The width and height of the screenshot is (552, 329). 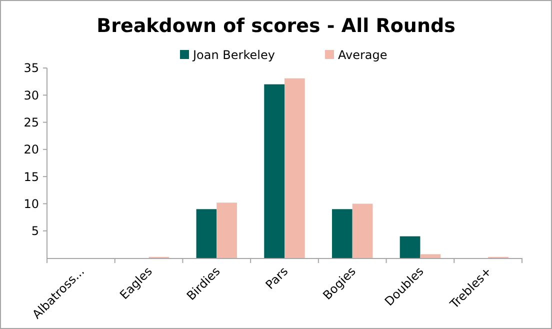 I want to click on y-tick-label: 20, so click(x=31, y=149).